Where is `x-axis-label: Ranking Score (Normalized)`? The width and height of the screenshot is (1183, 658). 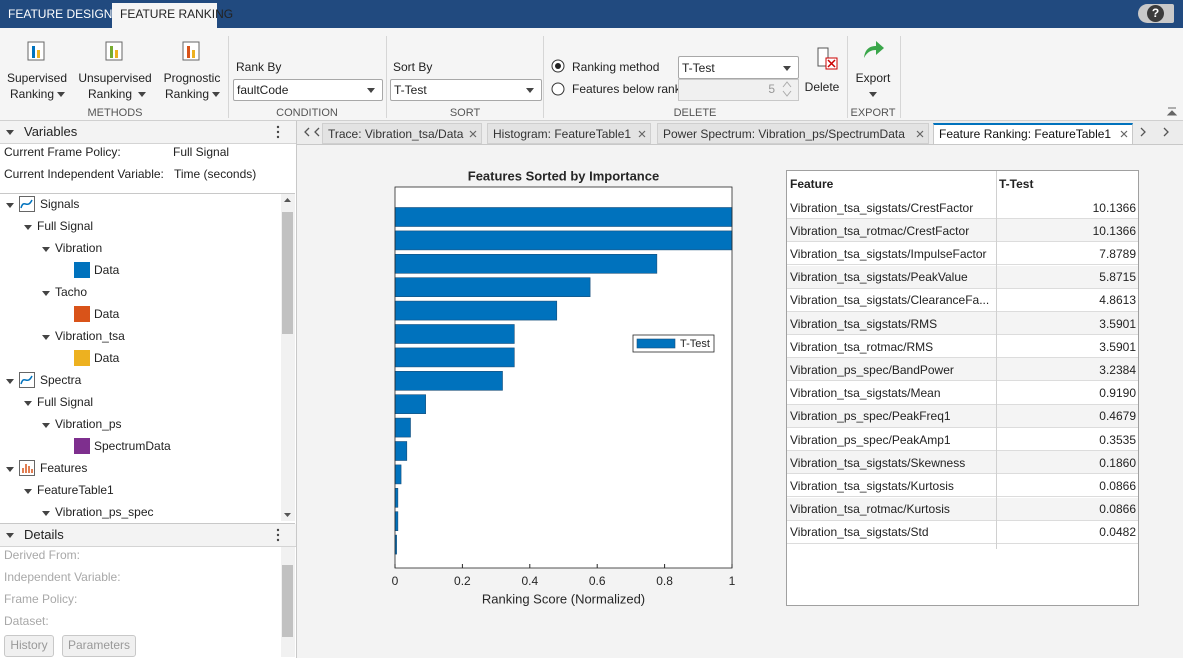 x-axis-label: Ranking Score (Normalized) is located at coordinates (563, 598).